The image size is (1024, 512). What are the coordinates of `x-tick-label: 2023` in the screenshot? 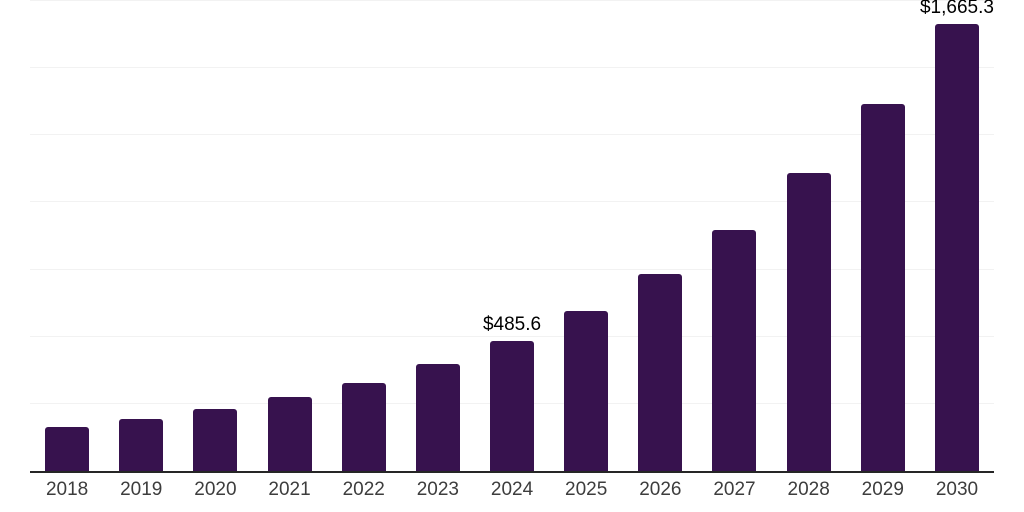 It's located at (437, 489).